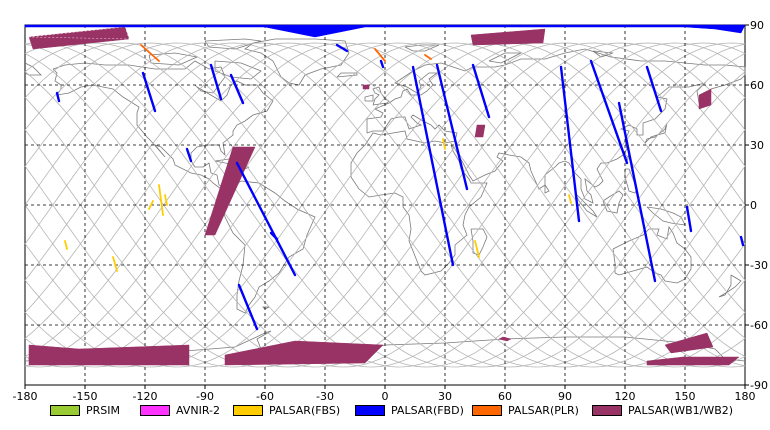  Describe the element at coordinates (625, 396) in the screenshot. I see `x-tick-label: 120` at that location.